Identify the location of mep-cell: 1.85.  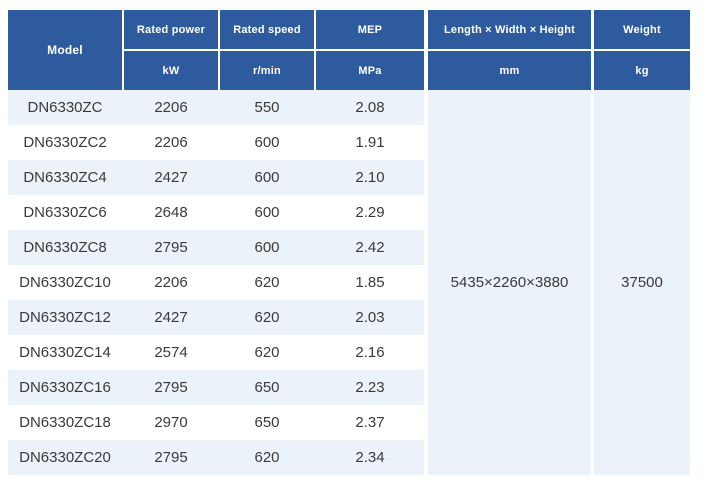
(370, 282).